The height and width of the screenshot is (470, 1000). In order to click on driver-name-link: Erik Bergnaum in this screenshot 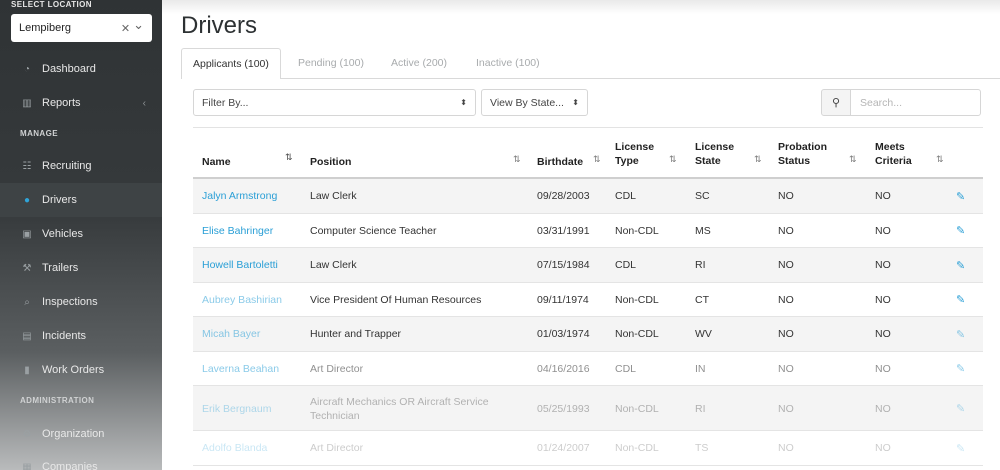, I will do `click(237, 408)`.